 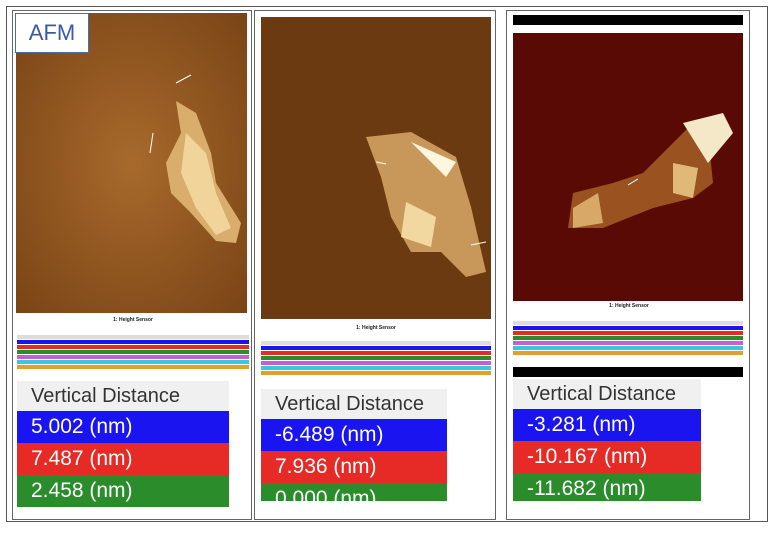 I want to click on zoom-value: -10.167 (nm), so click(x=607, y=457).